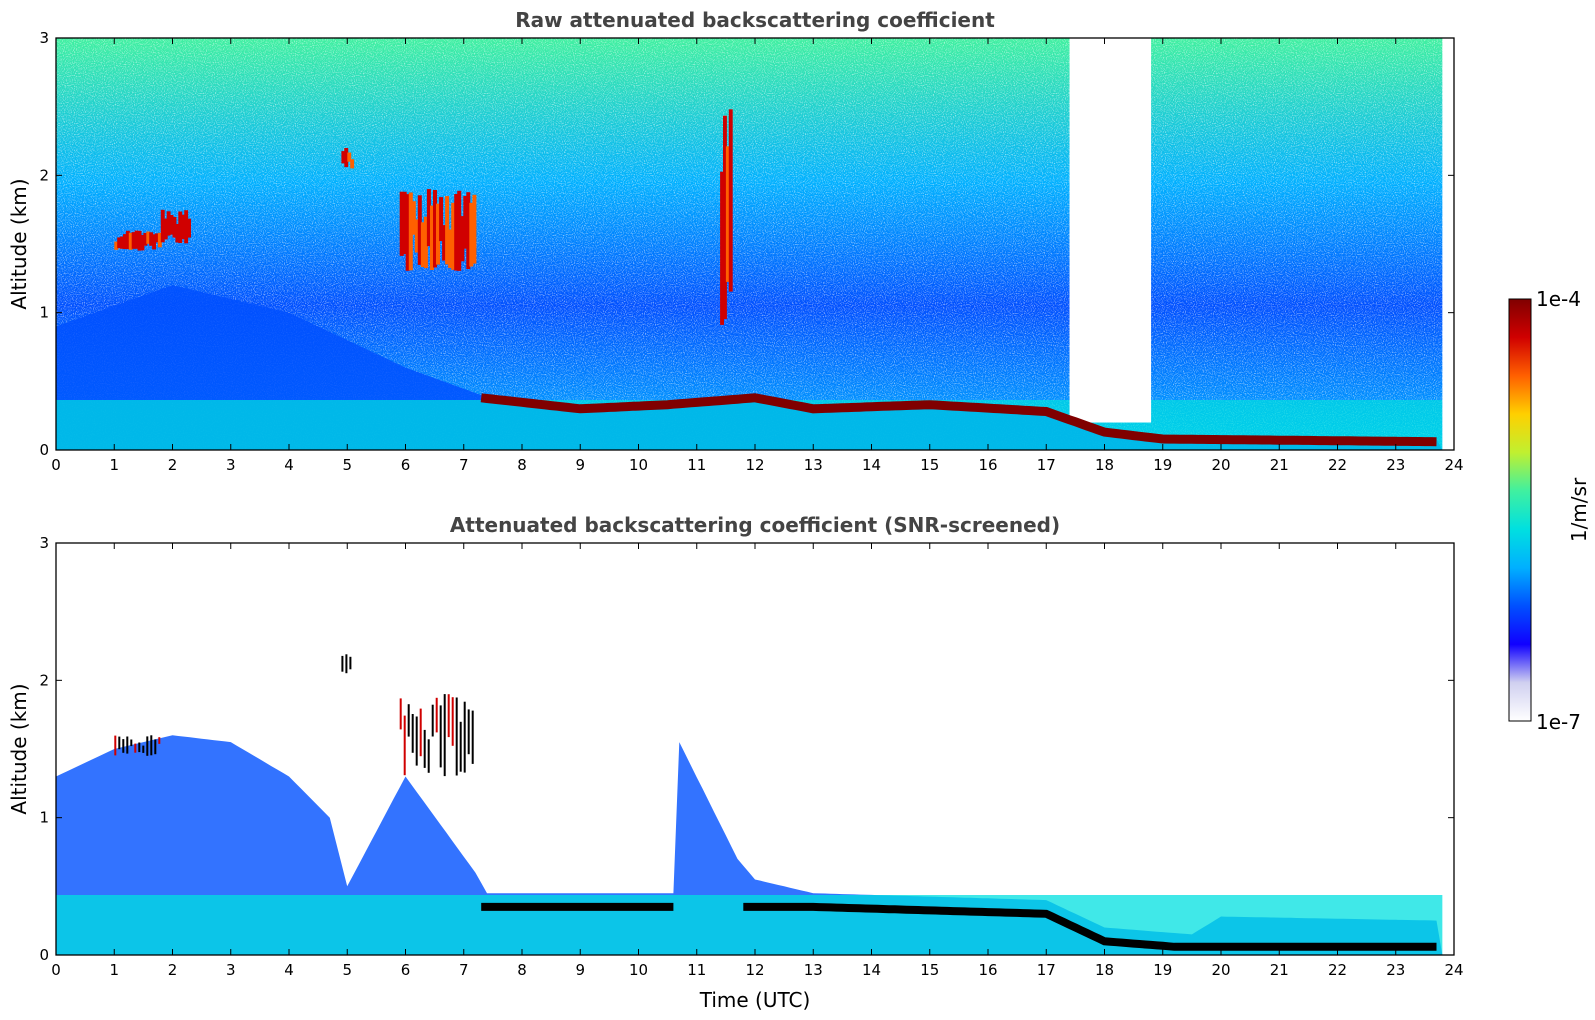 This screenshot has height=1020, width=1595. What do you see at coordinates (231, 970) in the screenshot?
I see `x-tick-label: 3` at bounding box center [231, 970].